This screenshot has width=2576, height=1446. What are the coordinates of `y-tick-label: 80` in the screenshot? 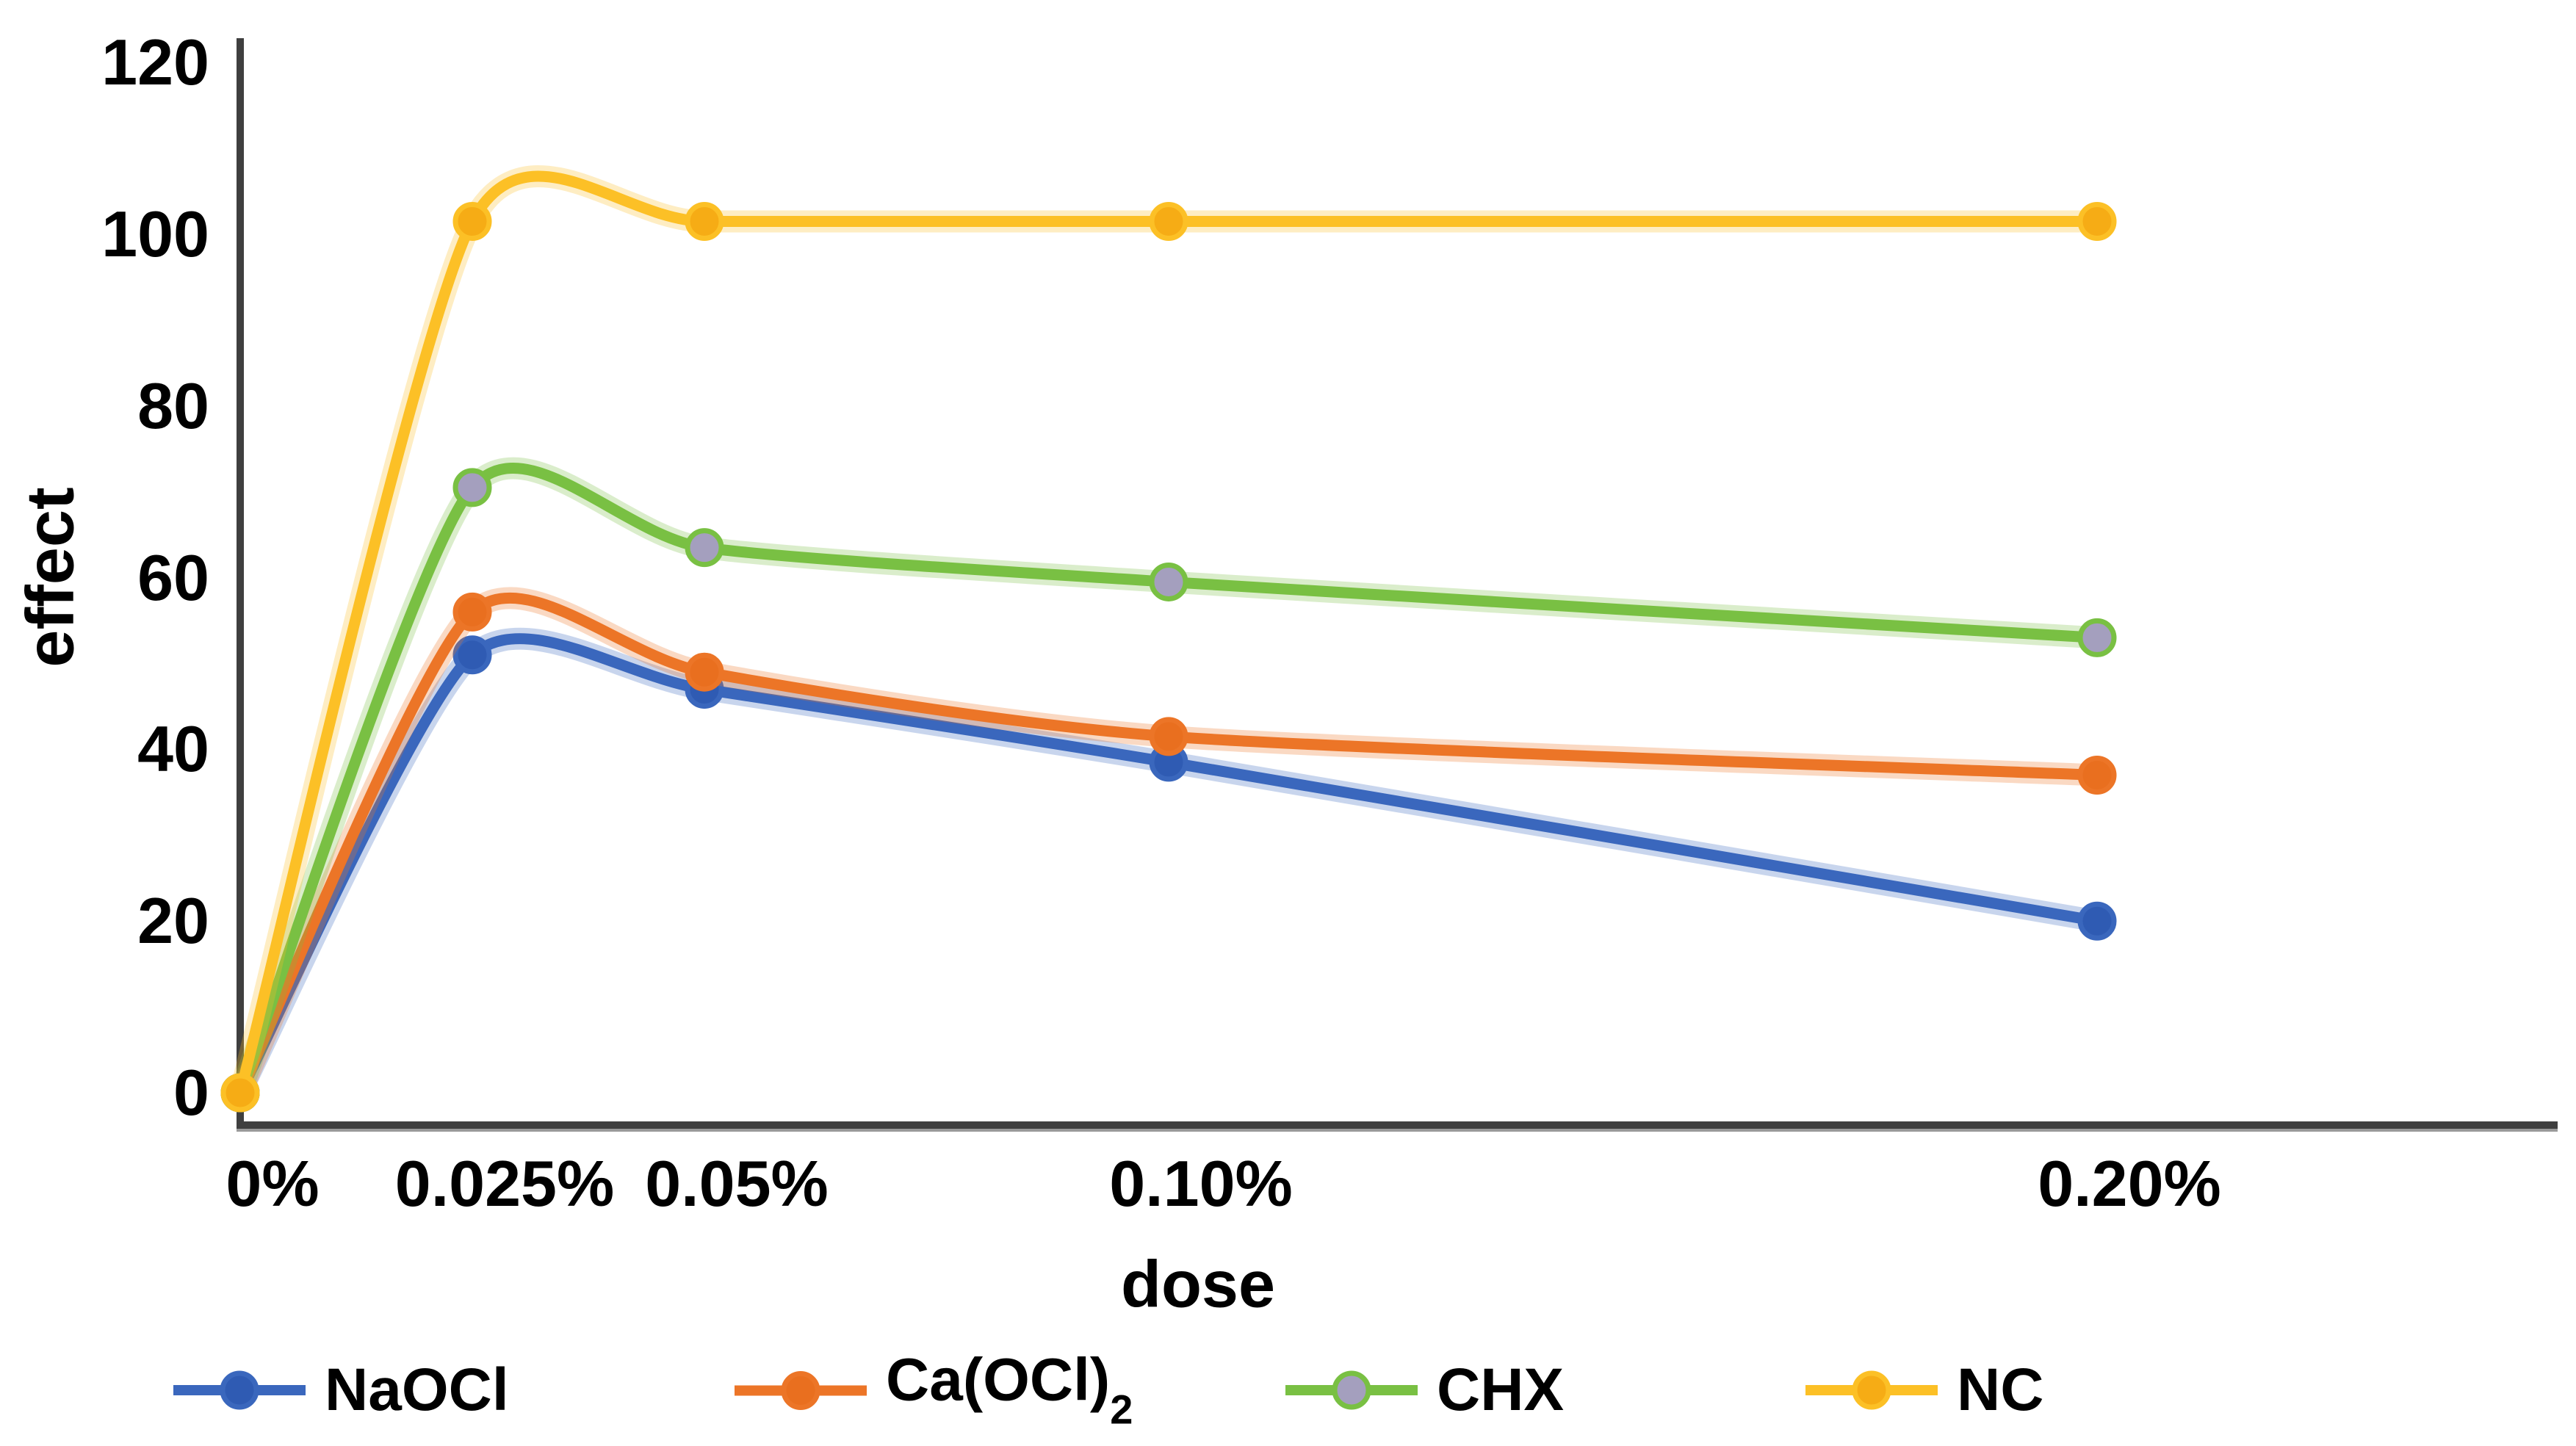 It's located at (173, 405).